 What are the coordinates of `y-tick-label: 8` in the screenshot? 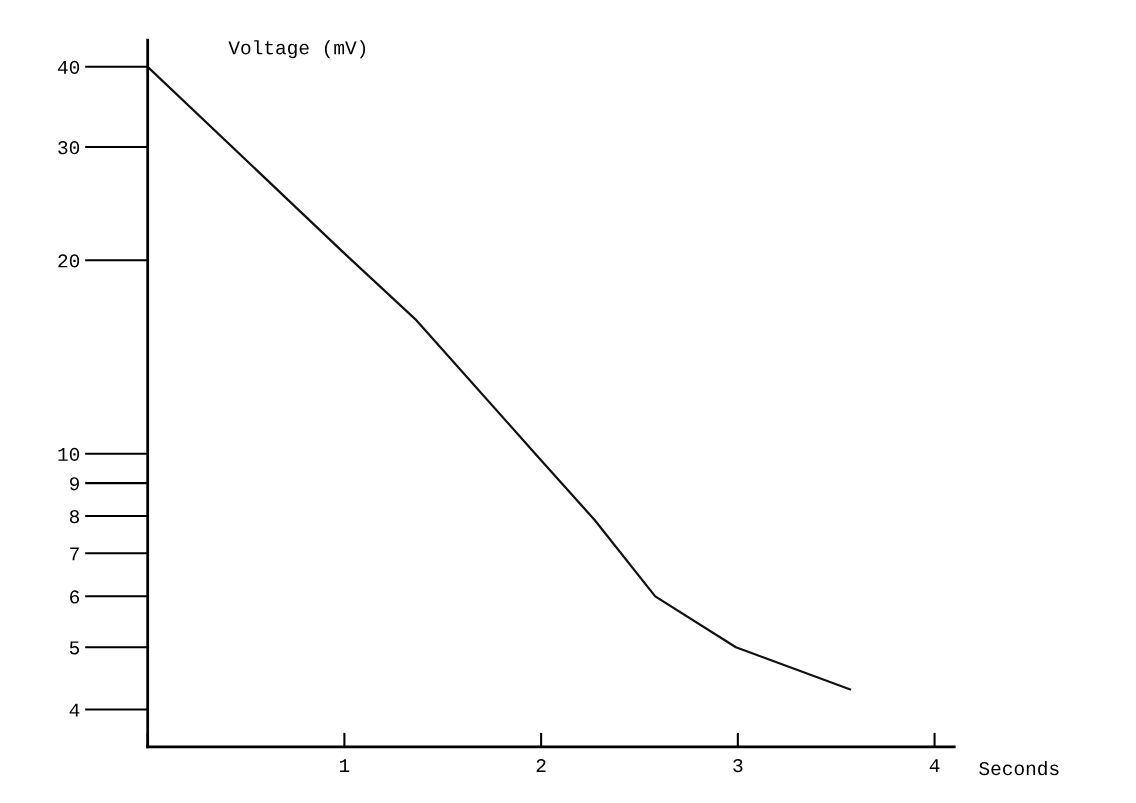 It's located at (74, 517).